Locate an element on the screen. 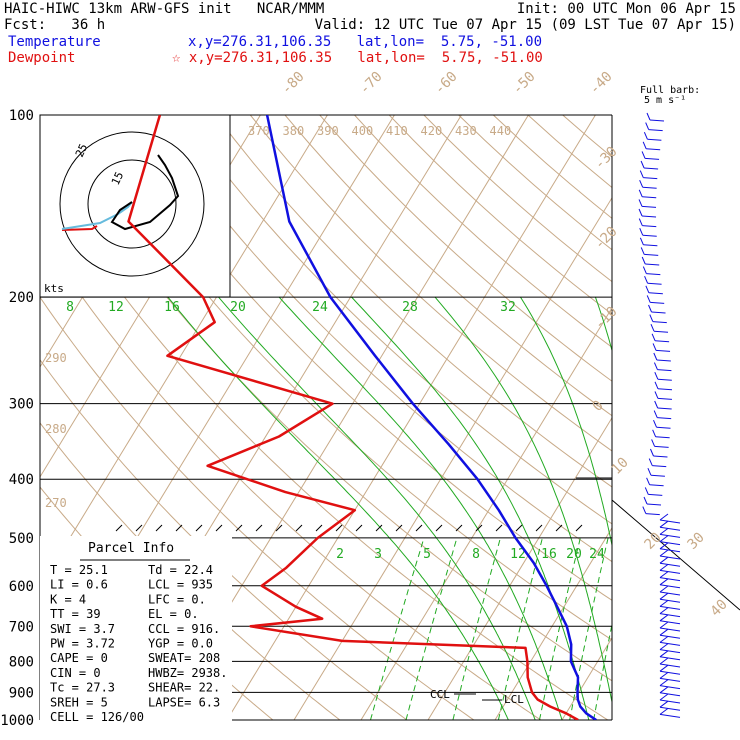 The height and width of the screenshot is (740, 740). theta-label: 370 is located at coordinates (259, 131).